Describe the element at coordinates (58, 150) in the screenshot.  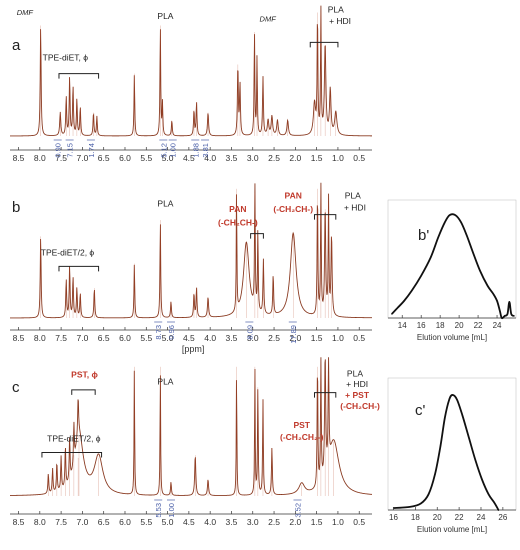
I see `integral-value: 0.90` at that location.